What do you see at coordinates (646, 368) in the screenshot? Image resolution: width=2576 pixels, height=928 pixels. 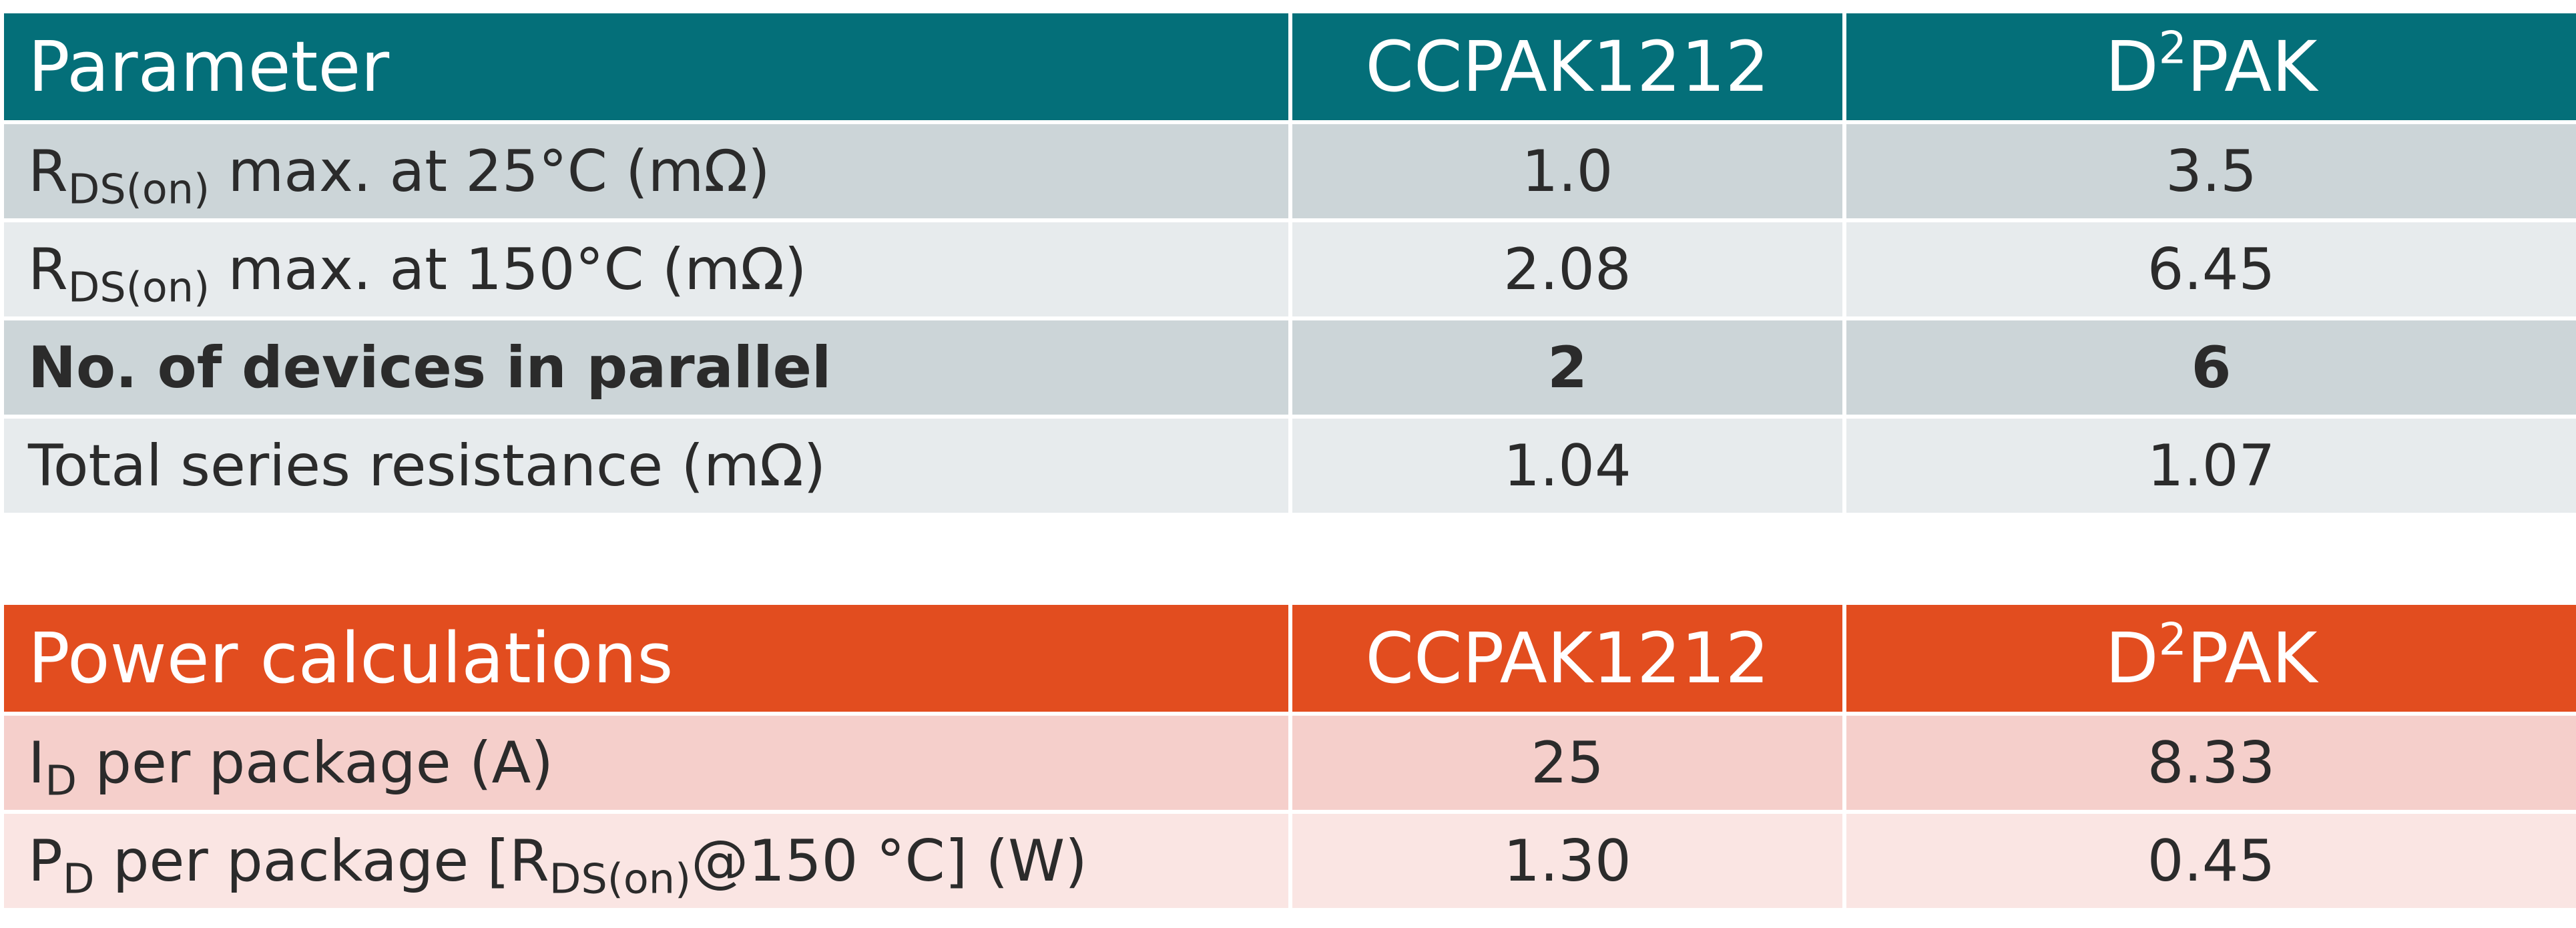 I see `row-label-devices-parallel: No. of devices in parallel` at bounding box center [646, 368].